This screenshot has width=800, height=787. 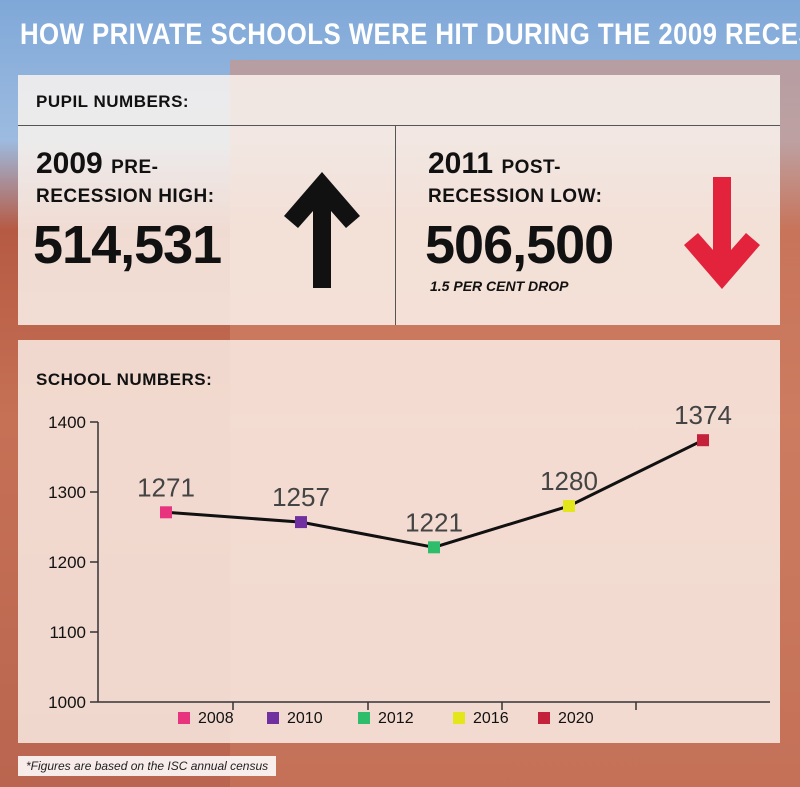 I want to click on panel-vertical-divider, so click(x=395, y=225).